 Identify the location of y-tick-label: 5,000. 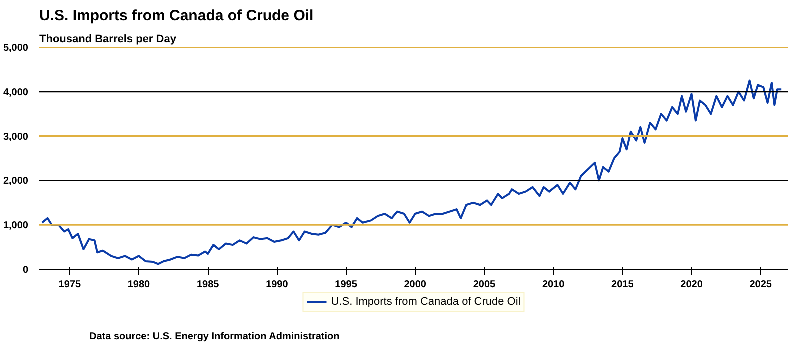
(16, 48).